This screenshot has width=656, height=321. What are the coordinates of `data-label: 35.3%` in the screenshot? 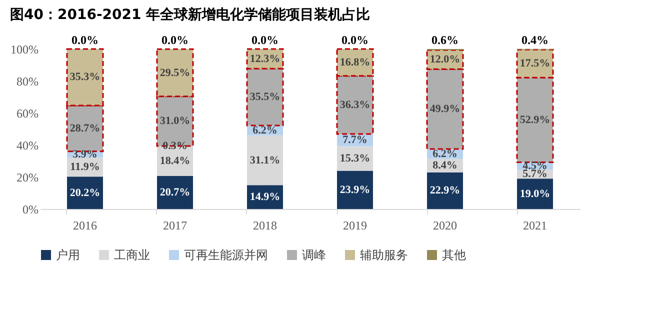 It's located at (85, 77).